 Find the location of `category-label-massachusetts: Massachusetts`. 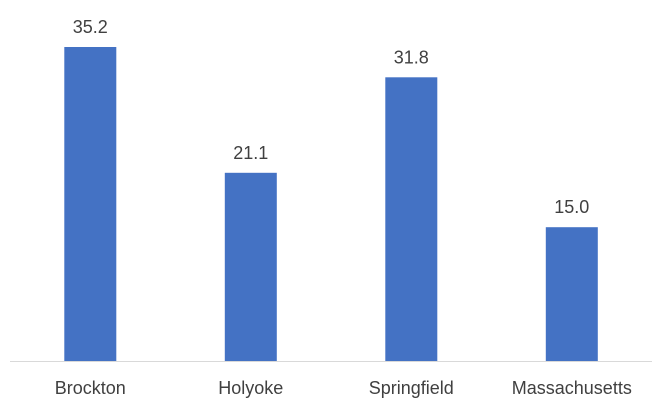

category-label-massachusetts: Massachusetts is located at coordinates (572, 388).